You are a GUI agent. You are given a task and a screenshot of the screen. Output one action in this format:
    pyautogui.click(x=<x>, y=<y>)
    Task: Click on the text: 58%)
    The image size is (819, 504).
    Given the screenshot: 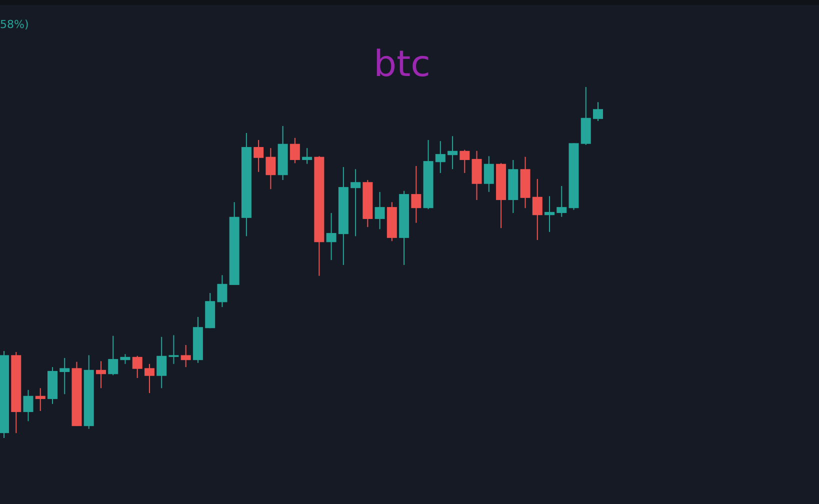 What is the action you would take?
    pyautogui.click(x=14, y=24)
    